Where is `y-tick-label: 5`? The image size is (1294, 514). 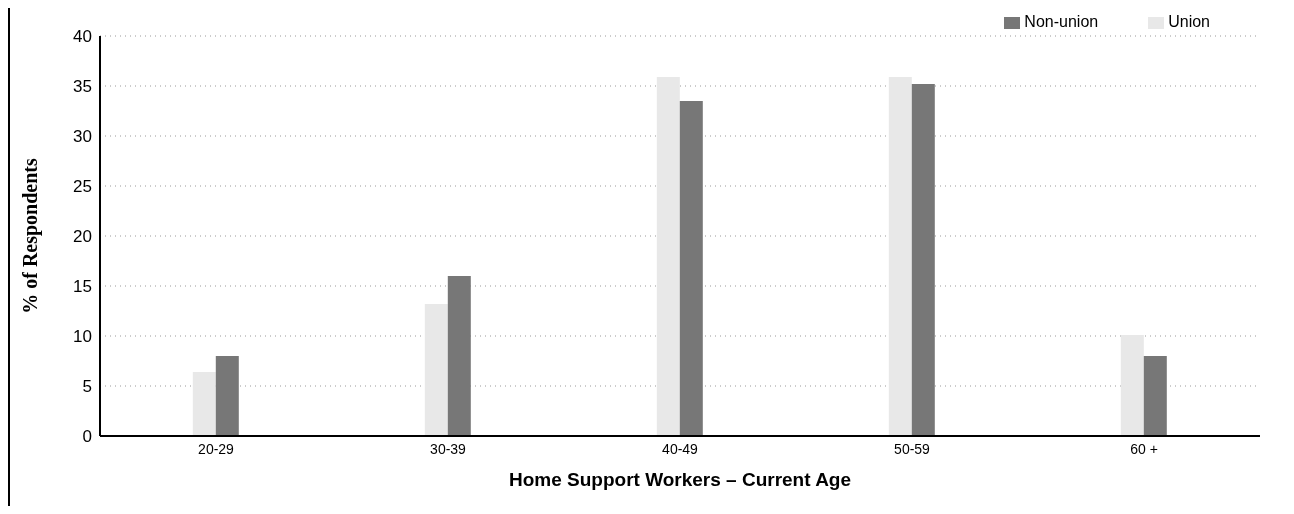 y-tick-label: 5 is located at coordinates (87, 387).